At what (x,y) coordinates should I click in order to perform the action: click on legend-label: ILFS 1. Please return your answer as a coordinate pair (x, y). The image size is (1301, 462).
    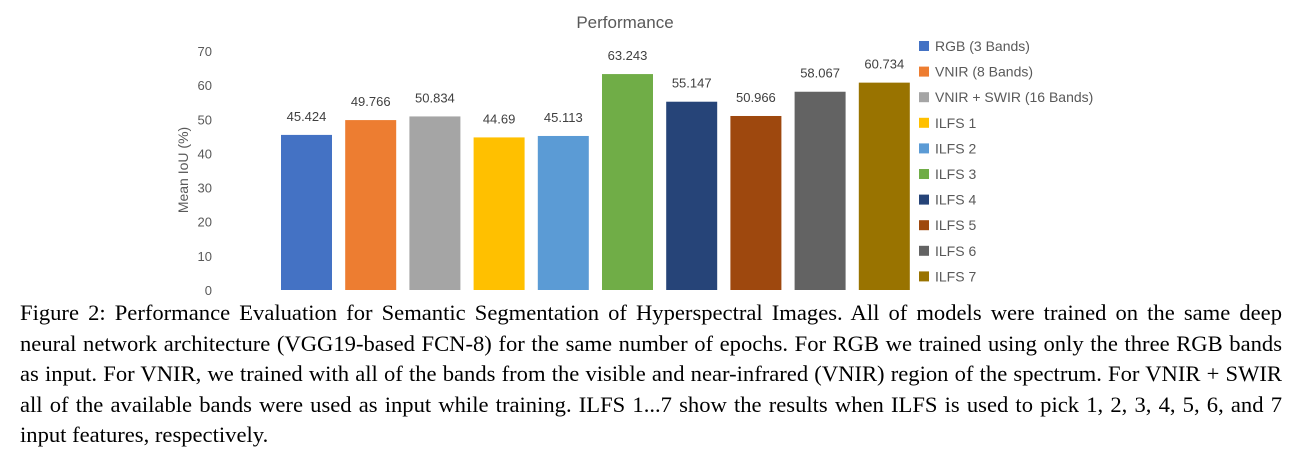
    Looking at the image, I should click on (955, 123).